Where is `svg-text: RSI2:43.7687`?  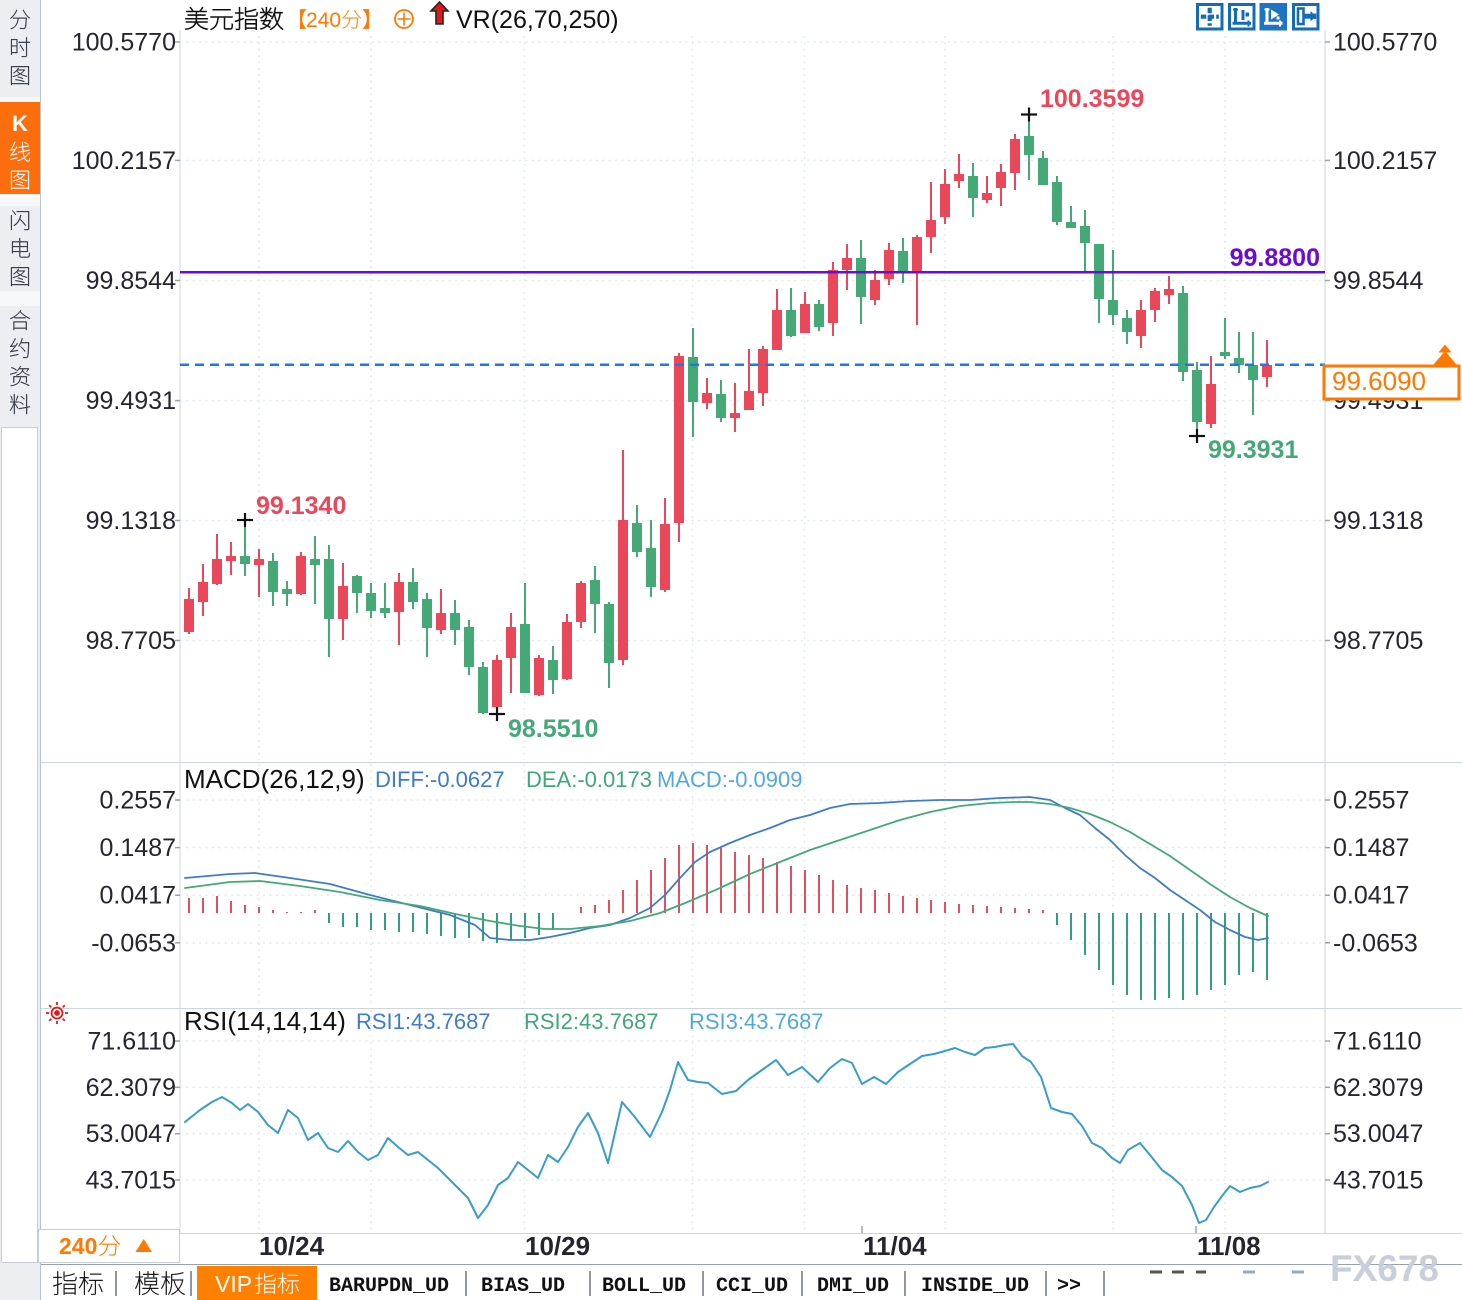 svg-text: RSI2:43.7687 is located at coordinates (591, 1021).